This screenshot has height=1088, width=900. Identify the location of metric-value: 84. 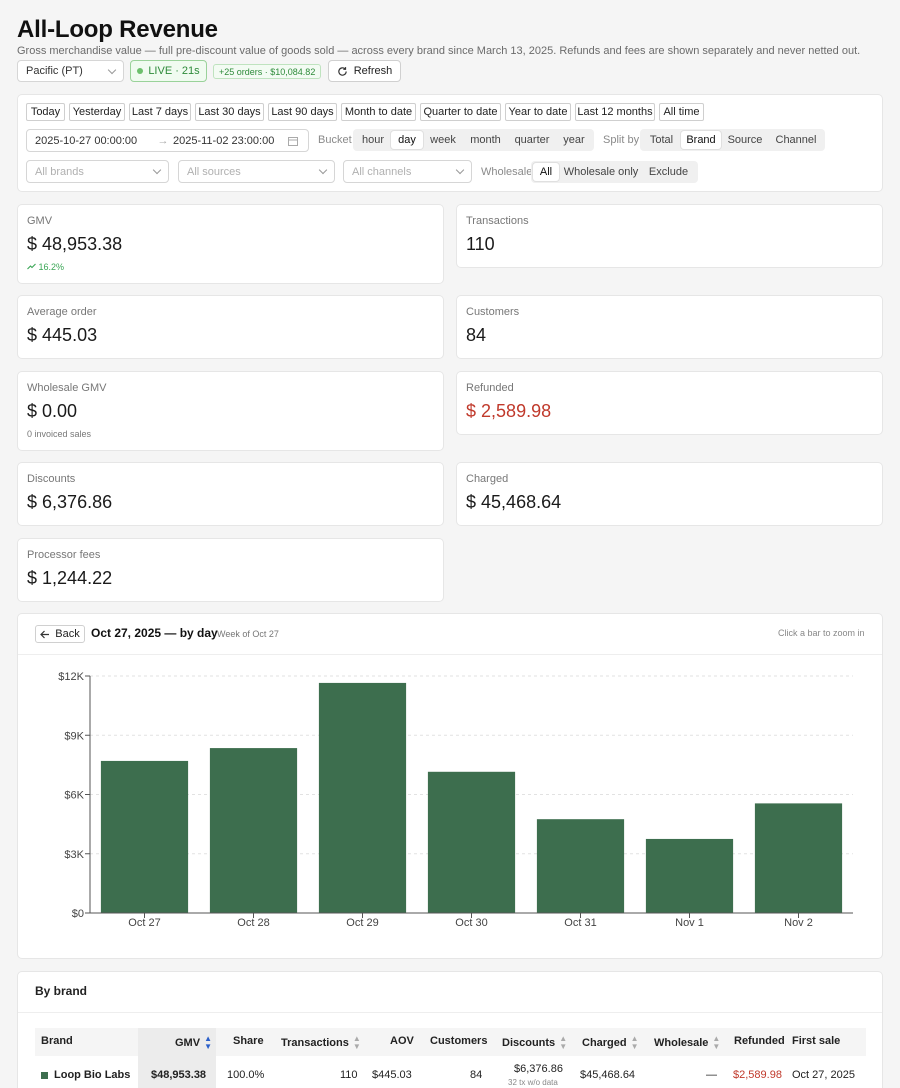
(476, 335).